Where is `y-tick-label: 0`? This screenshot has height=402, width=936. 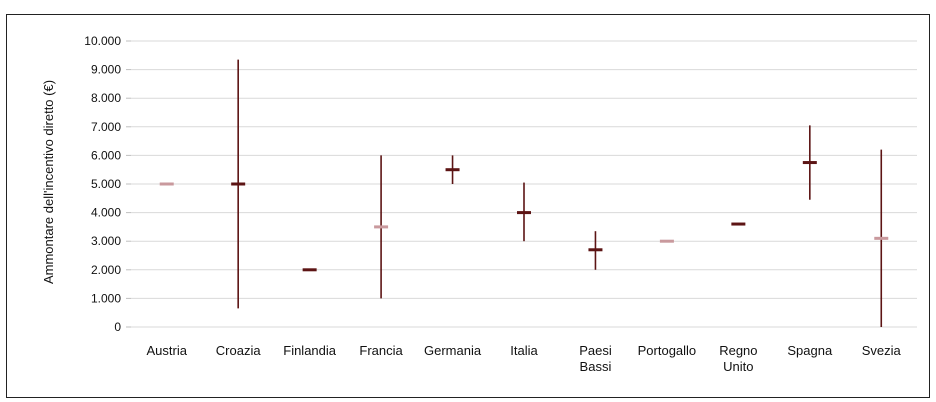
y-tick-label: 0 is located at coordinates (117, 327).